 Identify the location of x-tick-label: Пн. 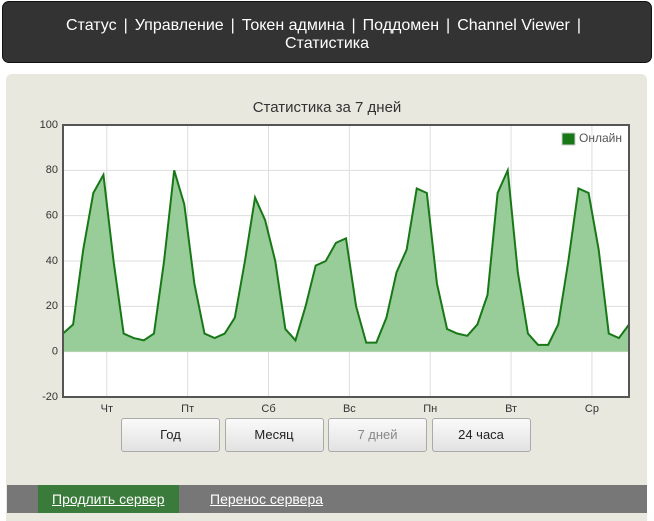
(430, 409).